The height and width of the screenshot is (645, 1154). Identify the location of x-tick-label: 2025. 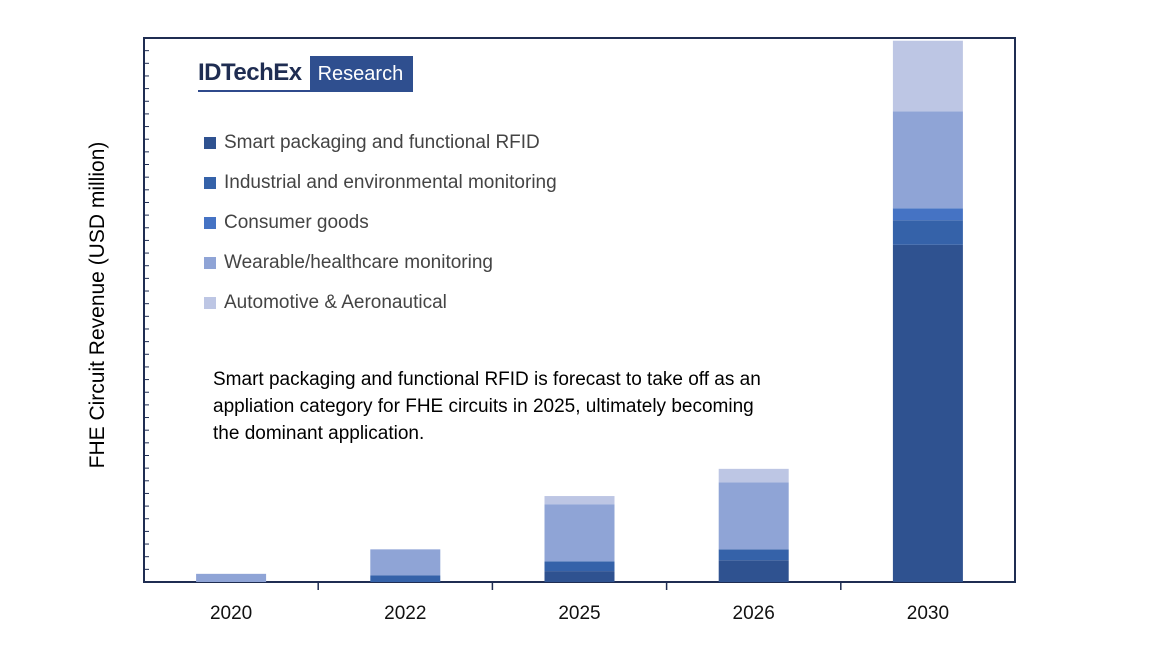
(579, 613).